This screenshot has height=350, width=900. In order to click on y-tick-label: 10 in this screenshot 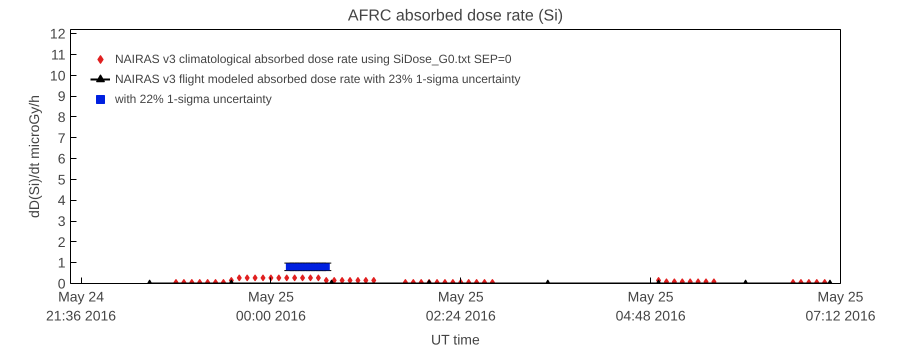, I will do `click(58, 75)`.